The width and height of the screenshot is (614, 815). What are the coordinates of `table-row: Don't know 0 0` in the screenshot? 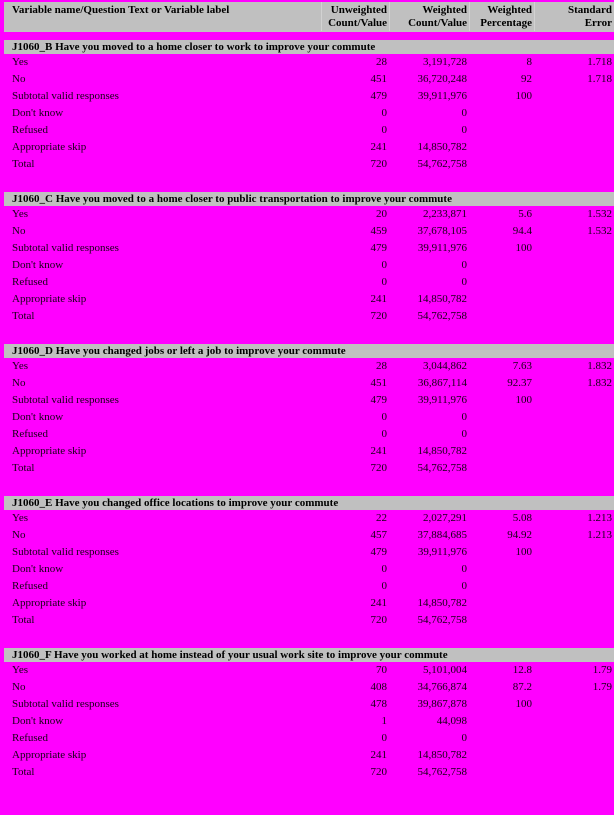 It's located at (309, 569).